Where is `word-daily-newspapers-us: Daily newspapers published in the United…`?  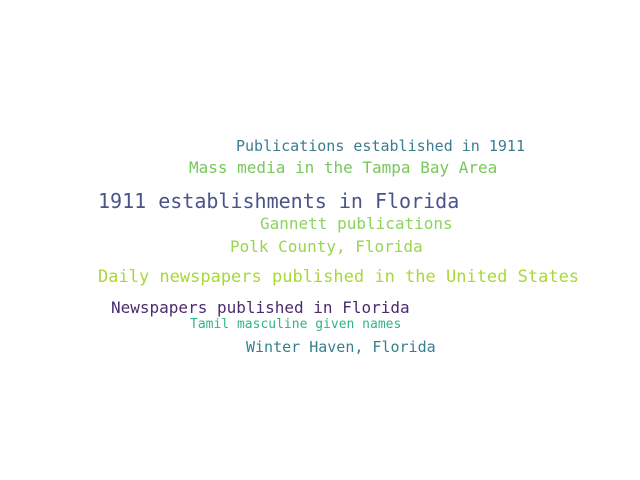 word-daily-newspapers-us: Daily newspapers published in the United… is located at coordinates (339, 277).